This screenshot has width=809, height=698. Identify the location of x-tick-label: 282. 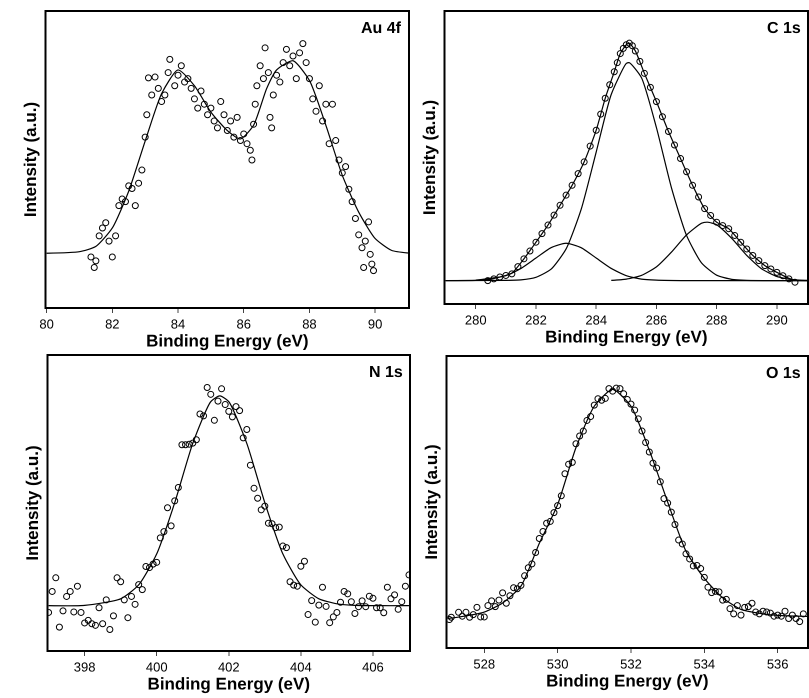
(536, 320).